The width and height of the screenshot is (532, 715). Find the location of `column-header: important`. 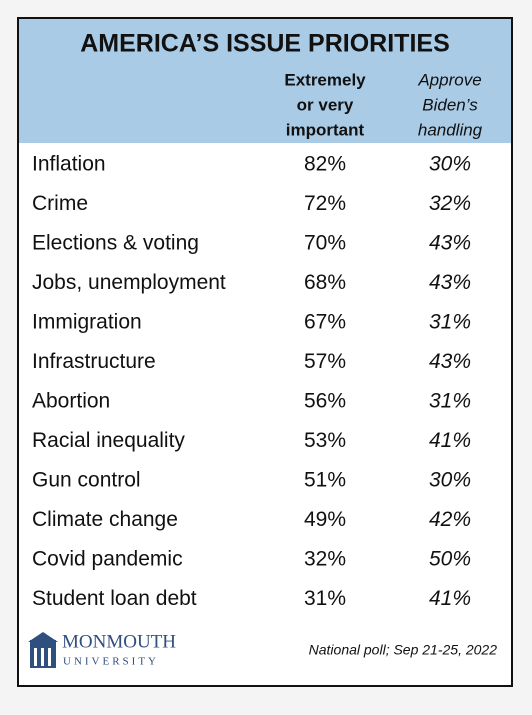

column-header: important is located at coordinates (325, 129).